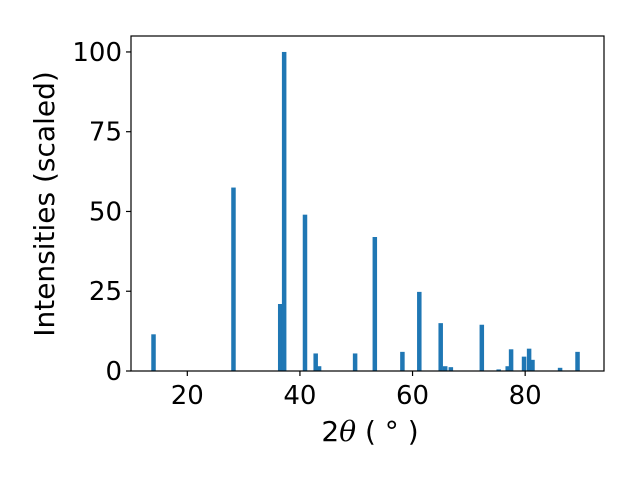 This screenshot has height=480, width=640. Describe the element at coordinates (105, 292) in the screenshot. I see `y-tick-label: 25` at that location.